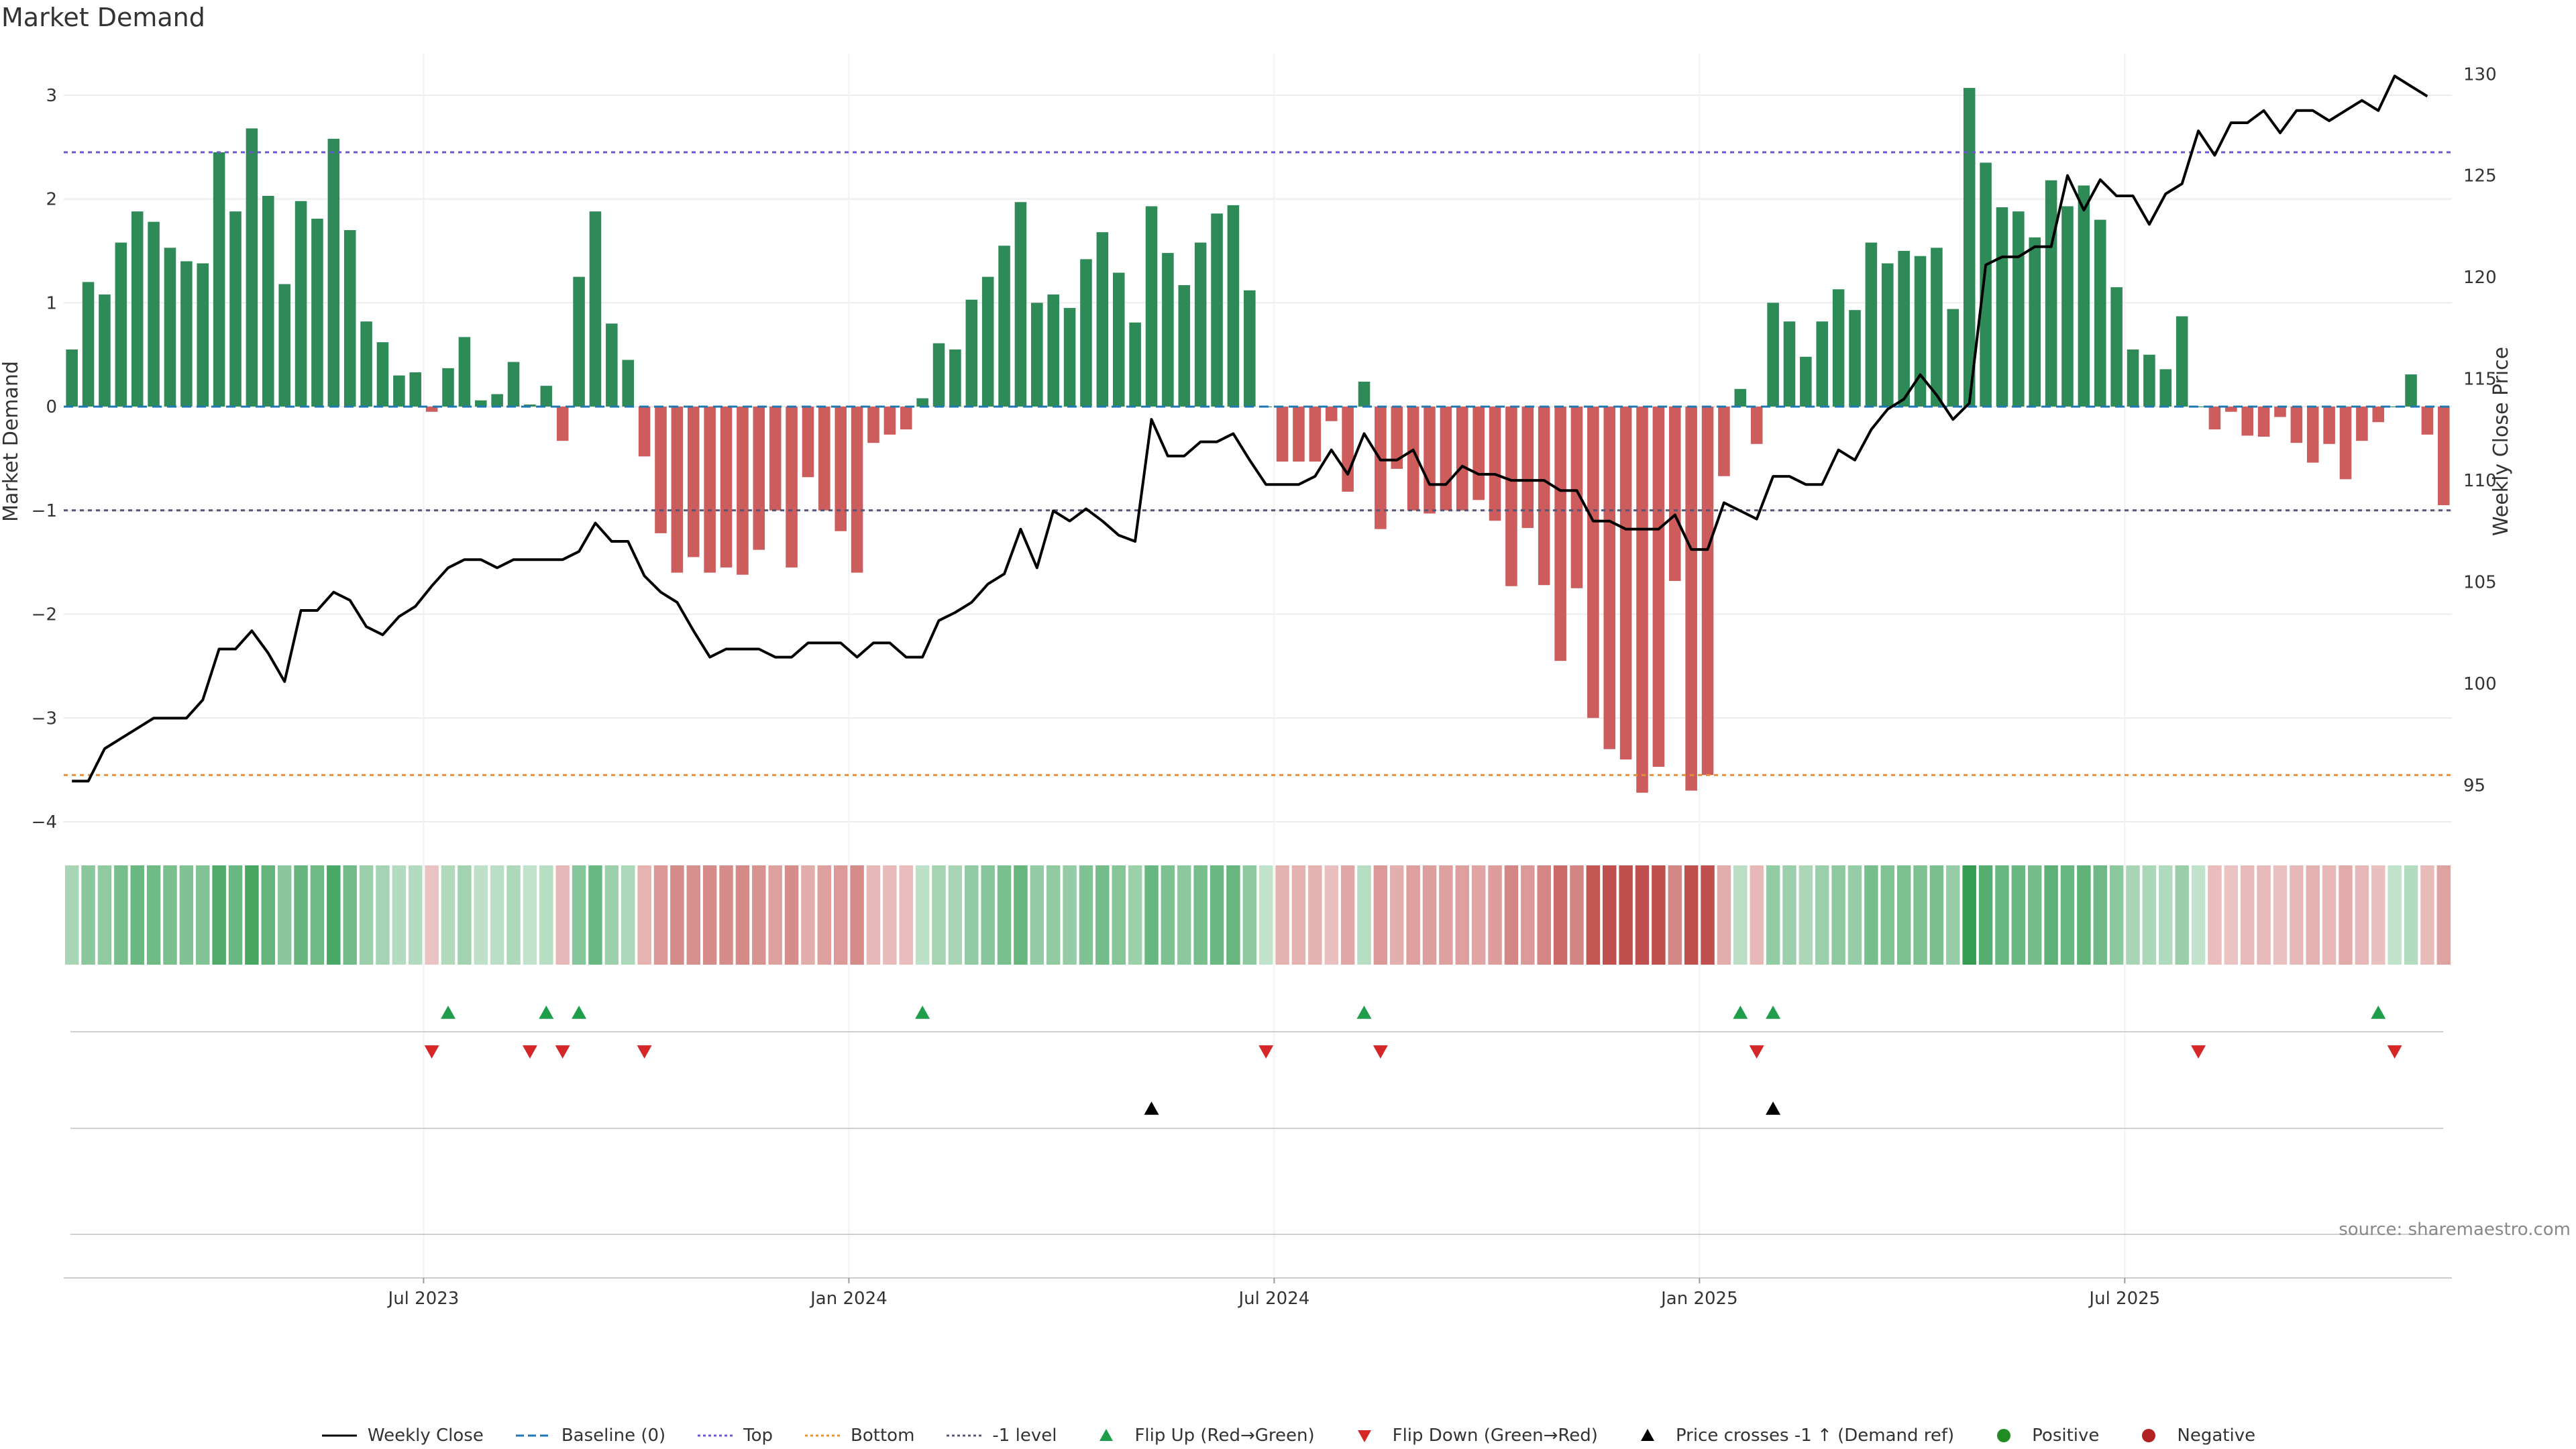  Describe the element at coordinates (1224, 1436) in the screenshot. I see `legend-label: Flip Up (Red→Green)` at that location.